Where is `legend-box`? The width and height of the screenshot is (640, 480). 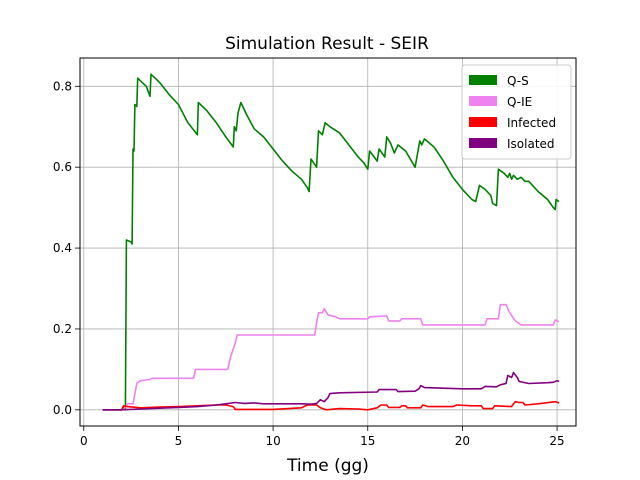
legend-box is located at coordinates (516, 112).